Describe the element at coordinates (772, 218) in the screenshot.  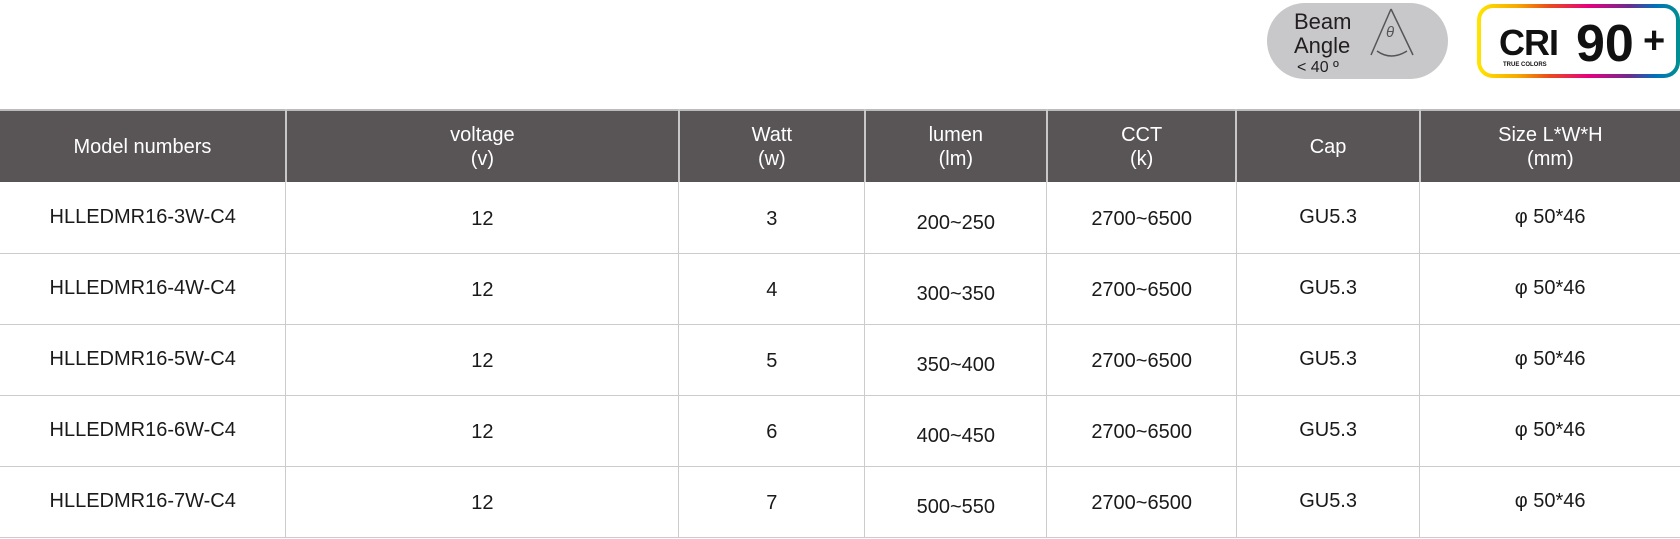
I see `table-cell: 3` at that location.